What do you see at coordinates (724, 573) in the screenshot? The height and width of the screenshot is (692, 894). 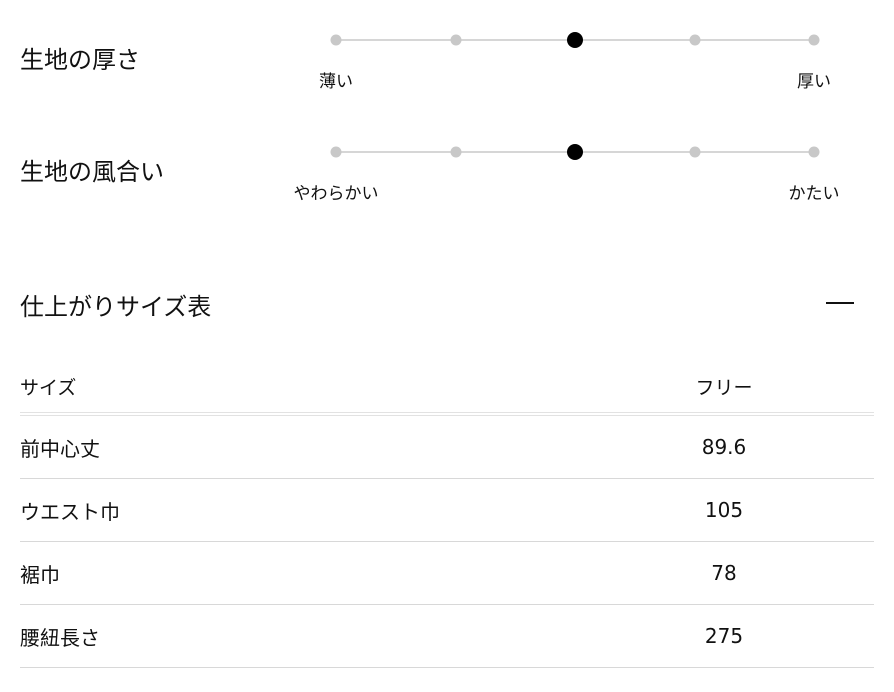 I see `row-value: 78` at bounding box center [724, 573].